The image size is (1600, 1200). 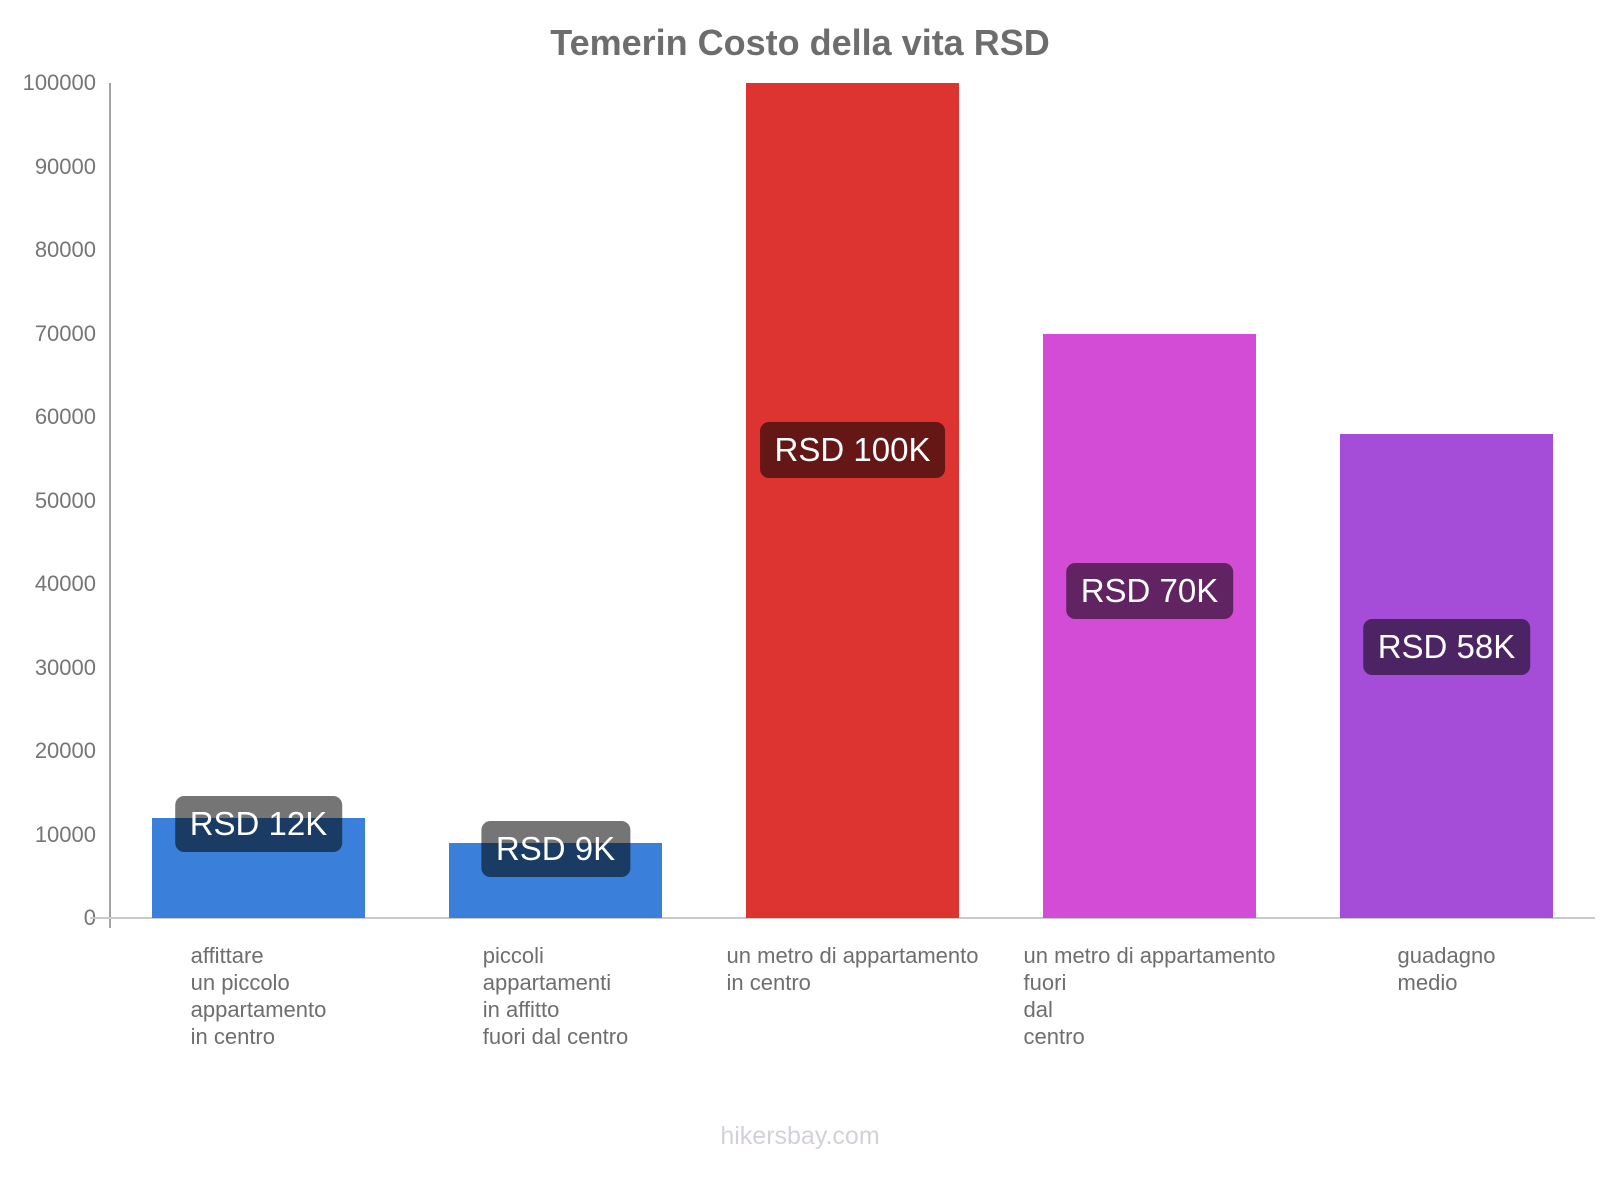 I want to click on y-tick-label: 20000, so click(x=65, y=750).